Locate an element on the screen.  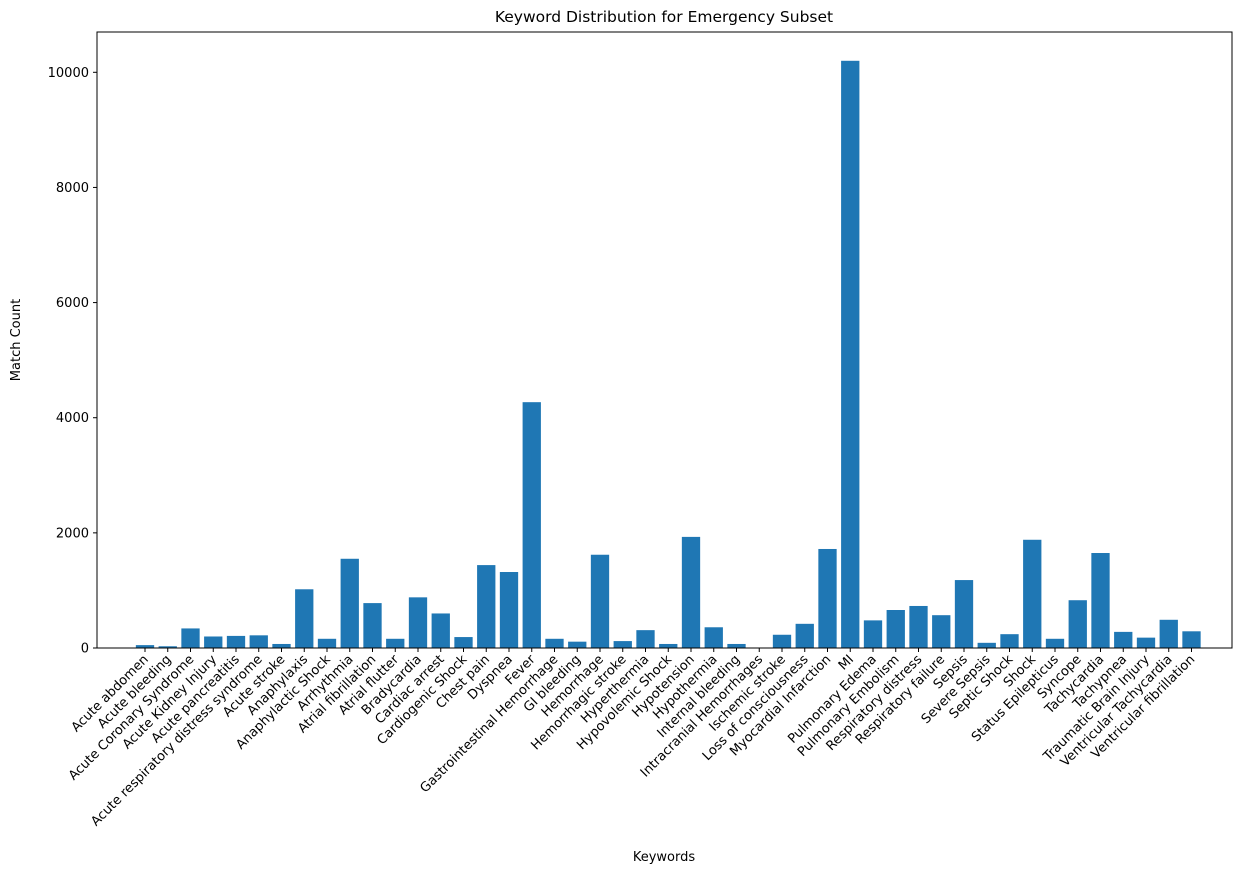
bar-gastrointestinal-hemorrhage is located at coordinates (554, 643).